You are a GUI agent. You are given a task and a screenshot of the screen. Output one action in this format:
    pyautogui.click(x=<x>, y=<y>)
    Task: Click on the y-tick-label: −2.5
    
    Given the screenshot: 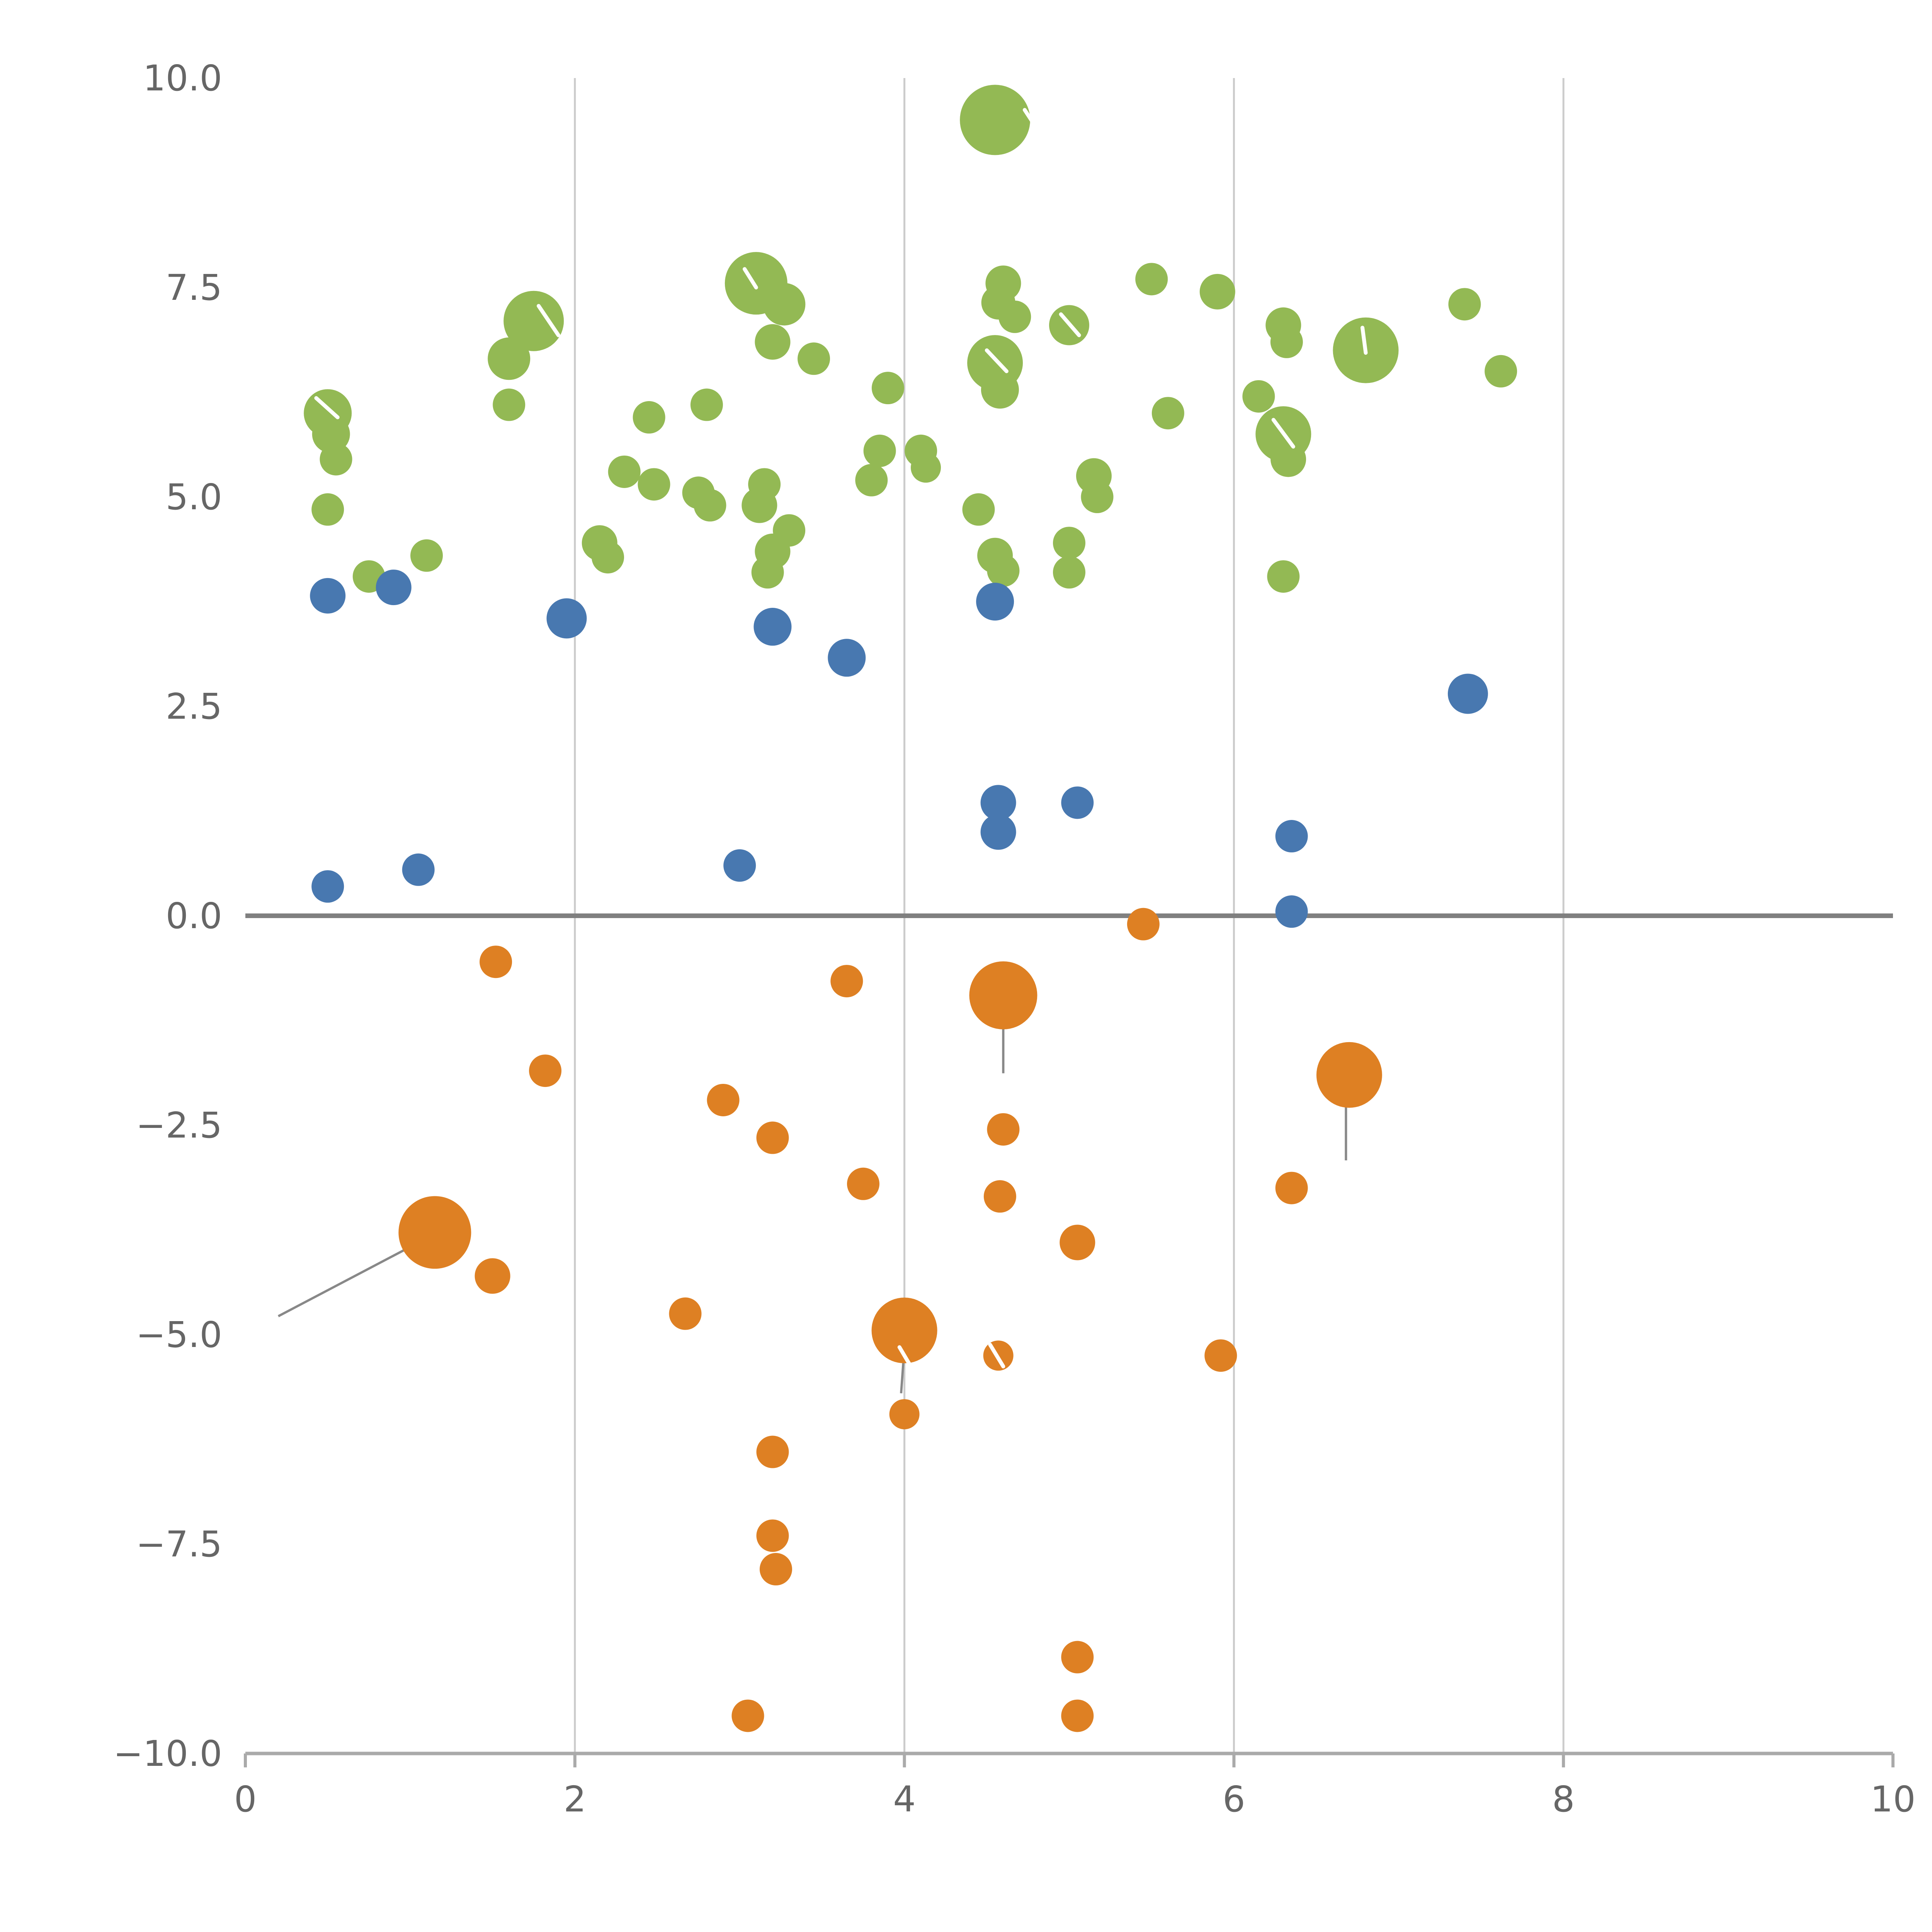 What is the action you would take?
    pyautogui.click(x=179, y=1126)
    